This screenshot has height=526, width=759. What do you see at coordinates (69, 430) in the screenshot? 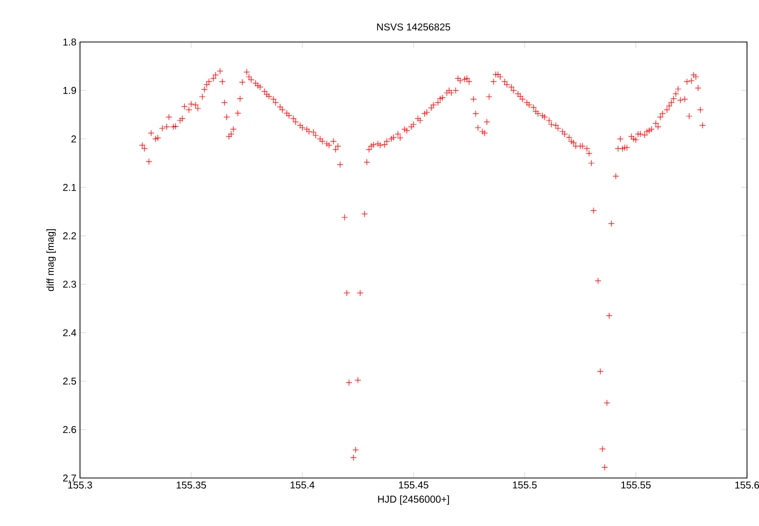
I see `y-tick-label: 2.6` at bounding box center [69, 430].